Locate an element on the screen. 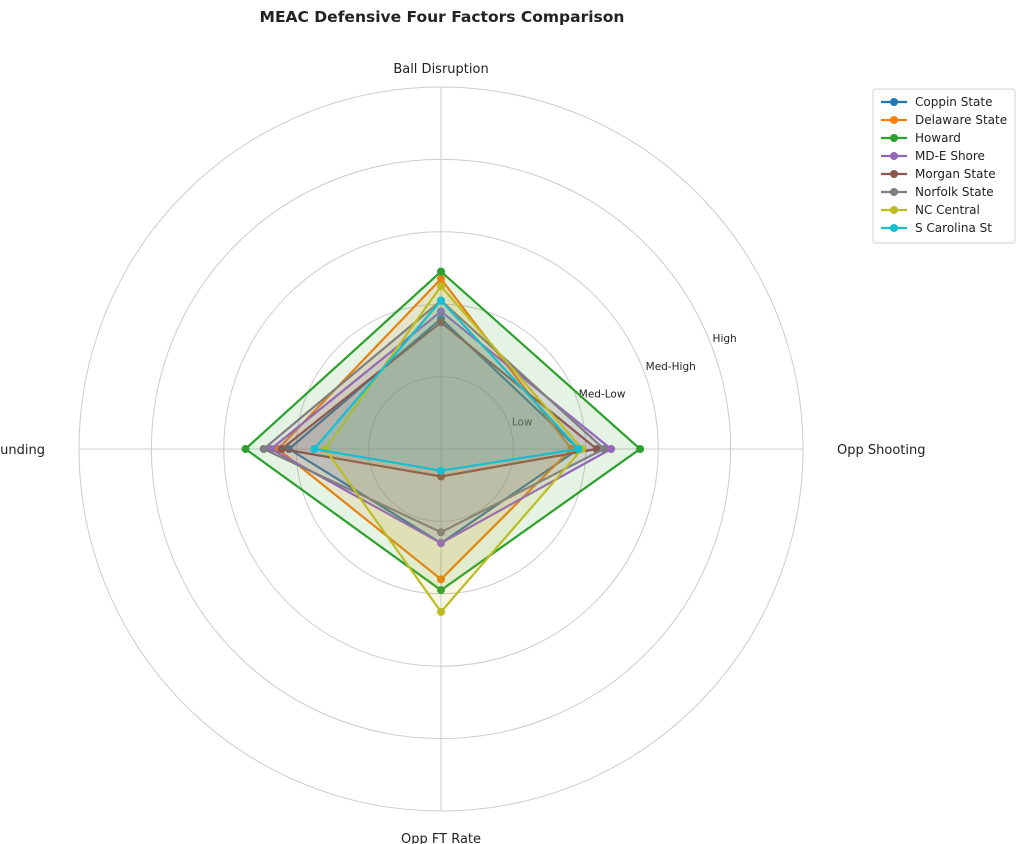 The width and height of the screenshot is (1024, 844). legend-item: Norfolk State is located at coordinates (937, 192).